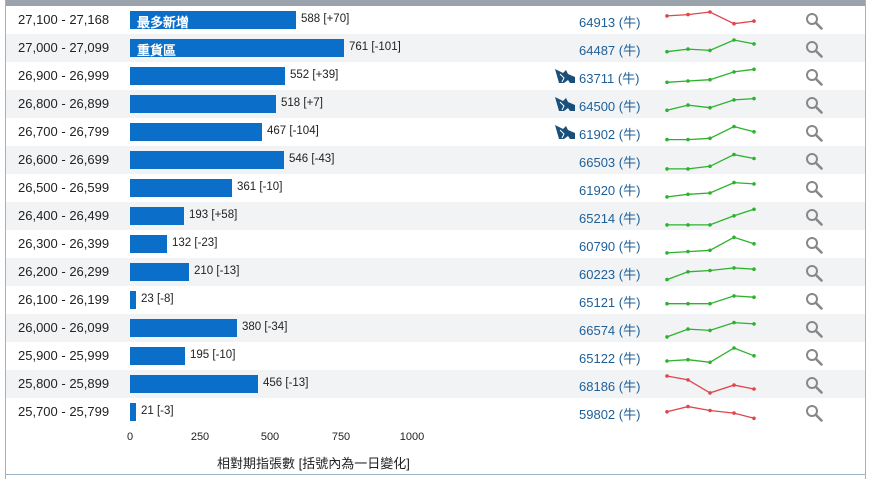 This screenshot has height=479, width=874. I want to click on bar-value-label: 588 [+70], so click(325, 19).